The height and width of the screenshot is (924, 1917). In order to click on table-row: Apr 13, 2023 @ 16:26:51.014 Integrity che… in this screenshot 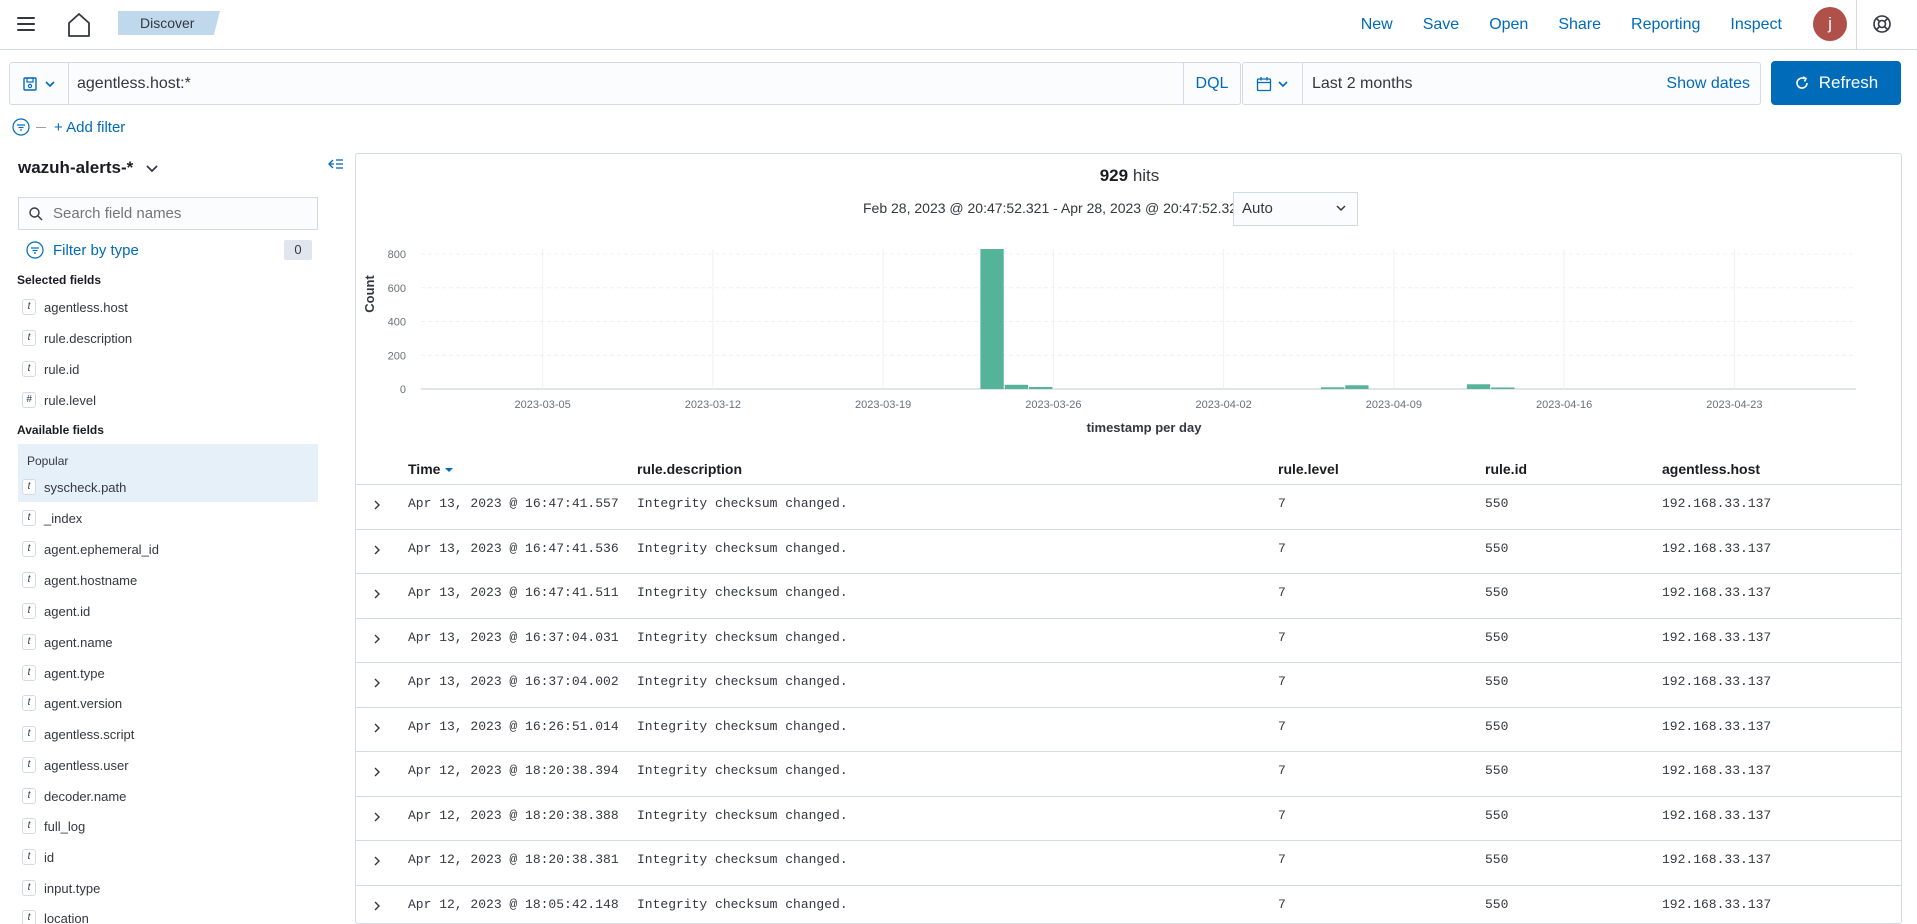, I will do `click(1128, 730)`.